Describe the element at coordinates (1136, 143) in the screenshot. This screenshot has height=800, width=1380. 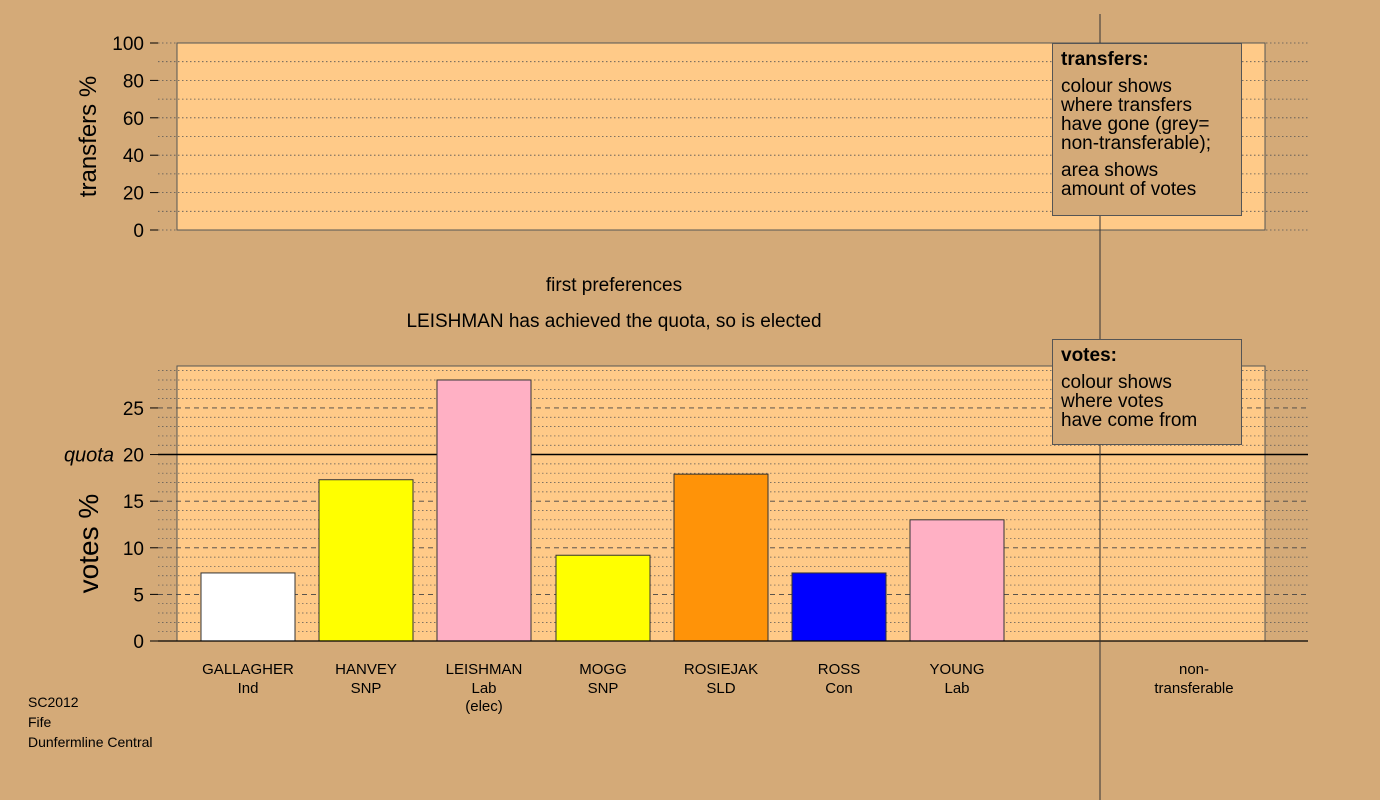
I see `transfers-legend-line: non-transferable);` at that location.